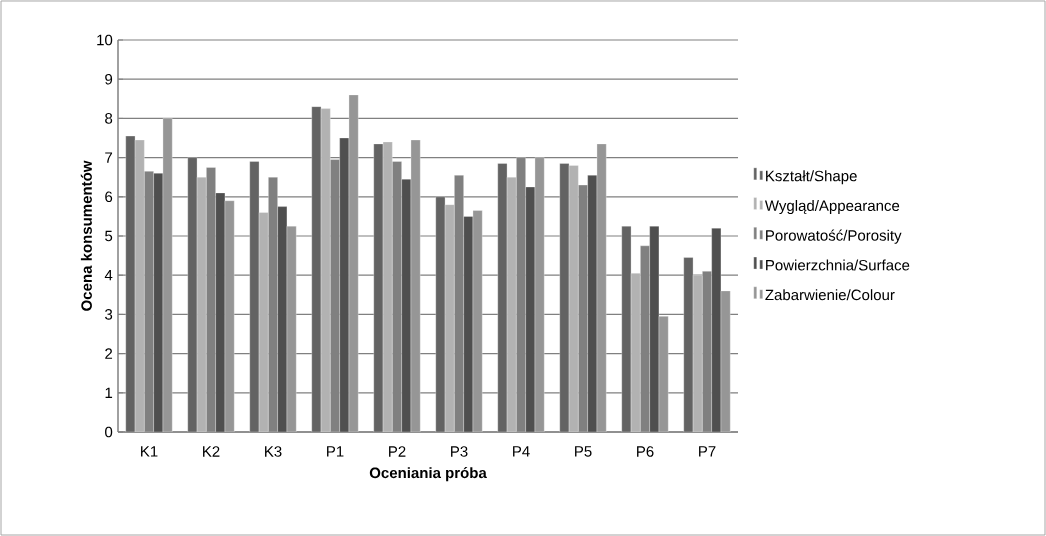 The image size is (1046, 536). I want to click on y-tick-label: 3, so click(109, 314).